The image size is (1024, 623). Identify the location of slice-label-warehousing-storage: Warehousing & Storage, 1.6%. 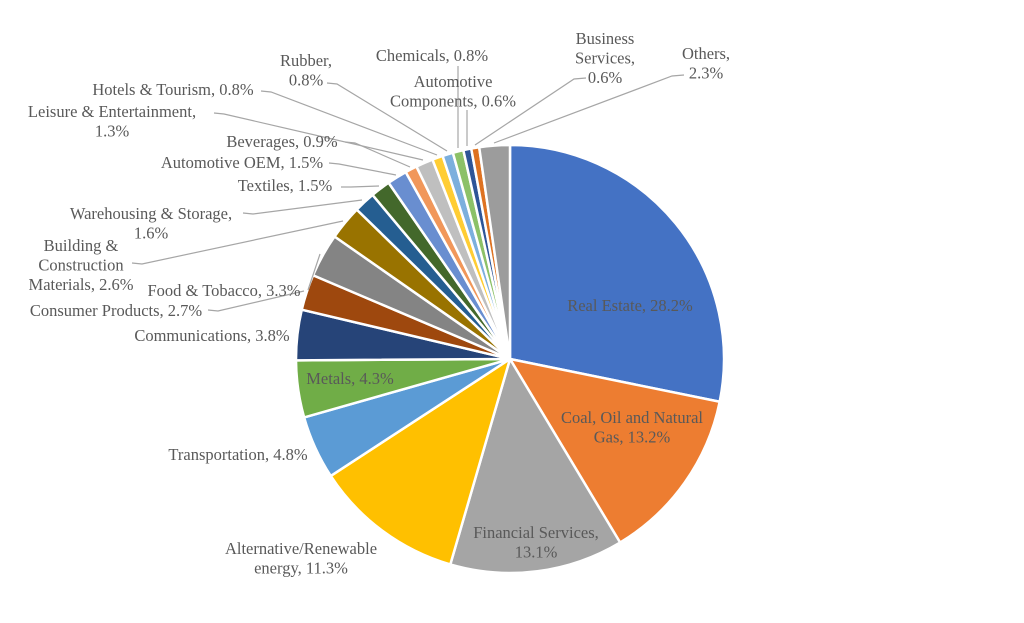
(151, 223).